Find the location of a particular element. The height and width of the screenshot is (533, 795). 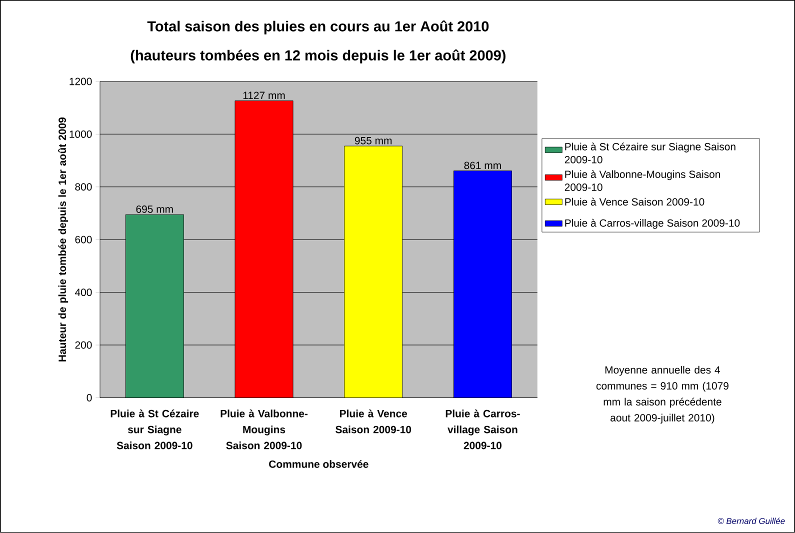

y-tick-label: 600 is located at coordinates (83, 240).